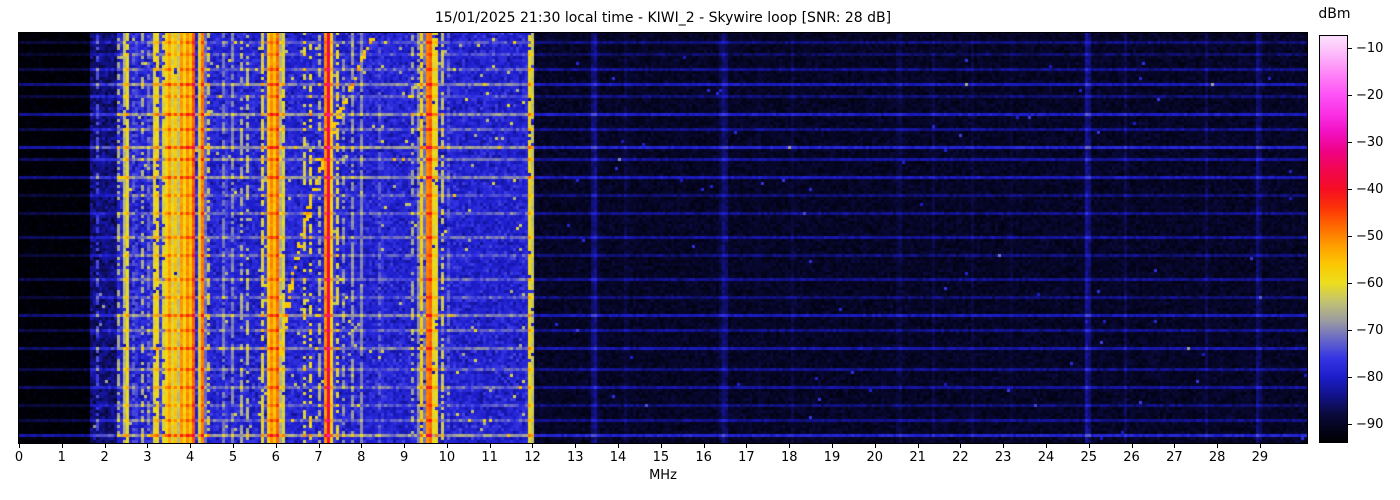 The image size is (1400, 500). What do you see at coordinates (1370, 236) in the screenshot?
I see `colorbar-tick-label: −50` at bounding box center [1370, 236].